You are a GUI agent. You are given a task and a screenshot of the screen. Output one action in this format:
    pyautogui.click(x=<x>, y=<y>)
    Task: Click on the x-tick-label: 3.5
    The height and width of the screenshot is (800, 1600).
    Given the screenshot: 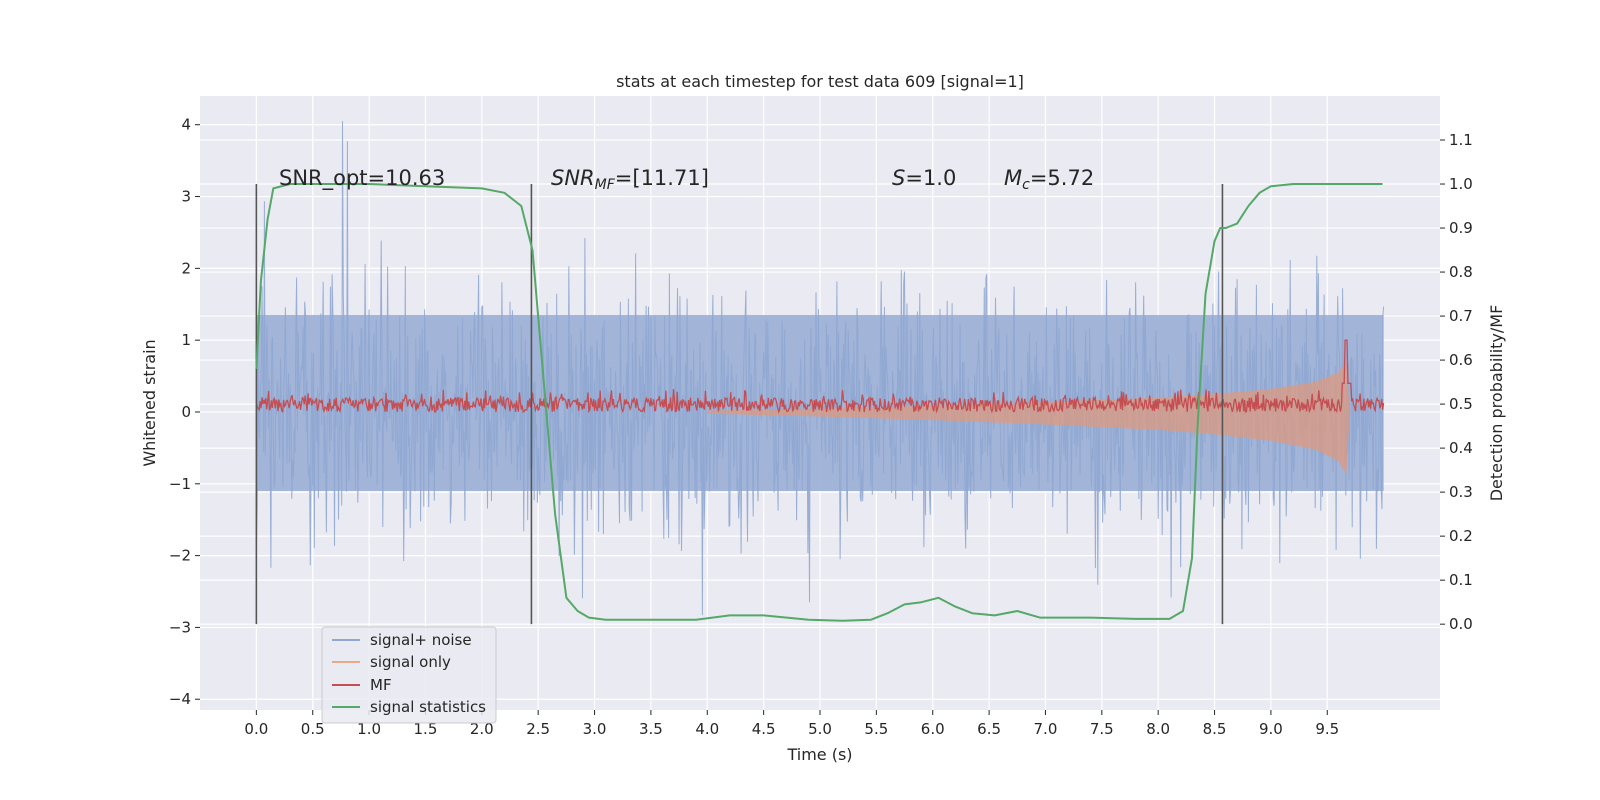 What is the action you would take?
    pyautogui.click(x=651, y=729)
    